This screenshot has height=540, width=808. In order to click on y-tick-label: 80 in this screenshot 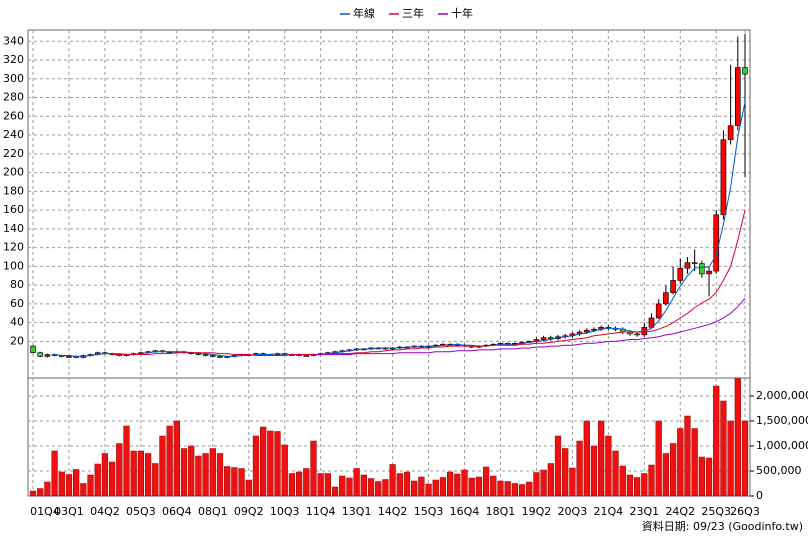, I will do `click(17, 284)`.